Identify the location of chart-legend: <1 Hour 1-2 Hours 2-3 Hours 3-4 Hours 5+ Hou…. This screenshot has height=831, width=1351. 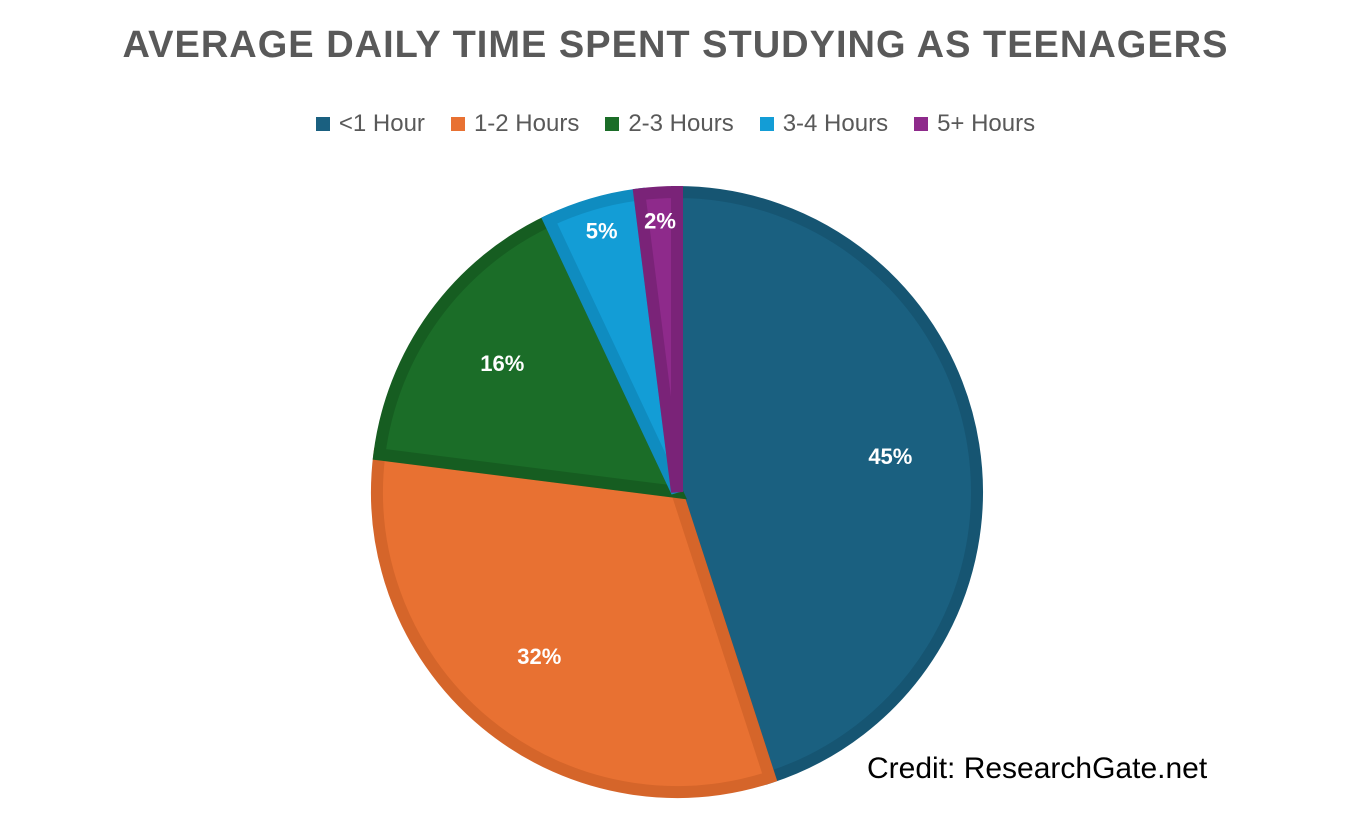
(675, 124).